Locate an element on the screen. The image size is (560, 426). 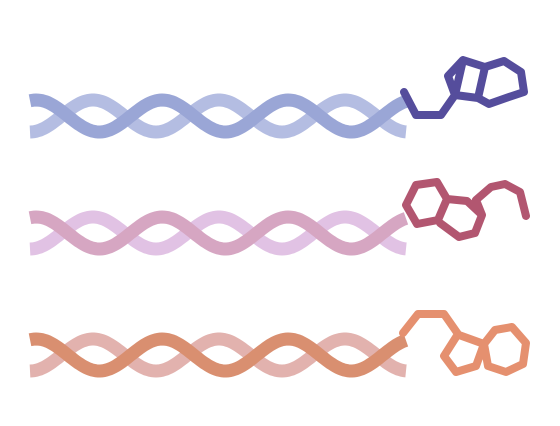
row-orange is located at coordinates (279, 344).